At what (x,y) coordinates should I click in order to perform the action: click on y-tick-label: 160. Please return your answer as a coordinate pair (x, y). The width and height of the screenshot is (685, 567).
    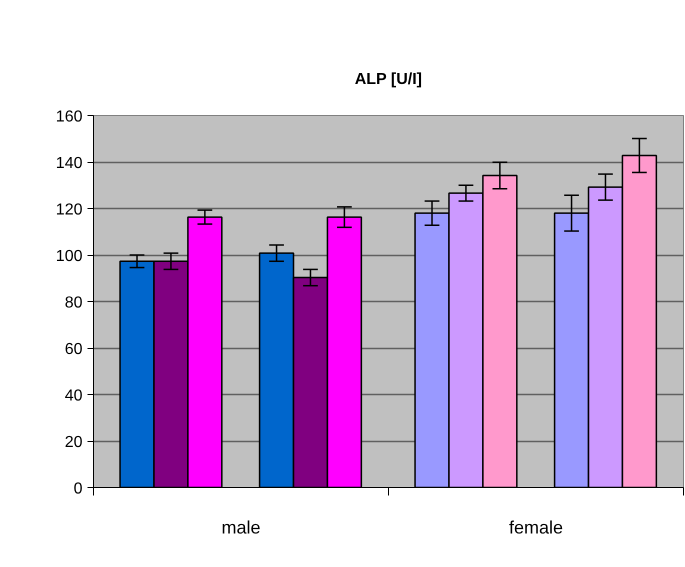
    Looking at the image, I should click on (69, 117).